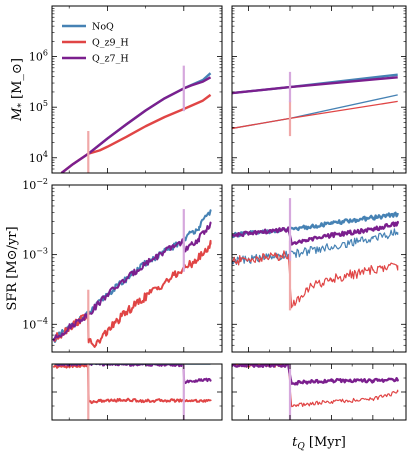 Image resolution: width=415 pixels, height=459 pixels. Describe the element at coordinates (315, 247) in the screenshot. I see `right-sfr-line-noq-ref-z9` at that location.